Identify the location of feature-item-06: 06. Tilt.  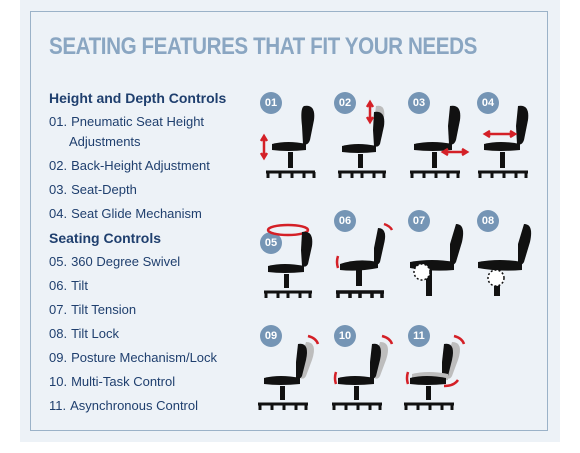
(68, 285).